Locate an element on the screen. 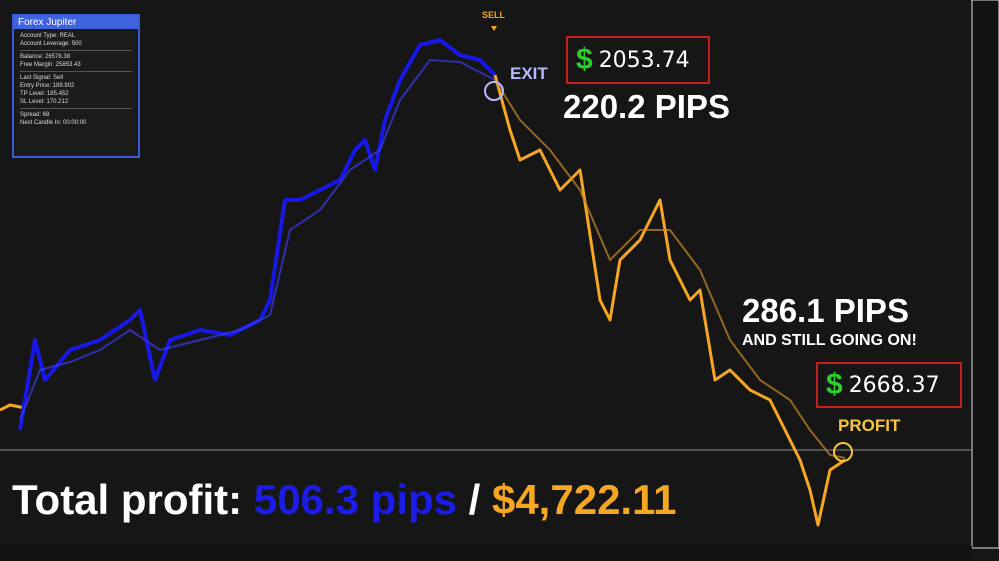 This screenshot has width=999, height=561. total-pips: 506.3 pips is located at coordinates (355, 499).